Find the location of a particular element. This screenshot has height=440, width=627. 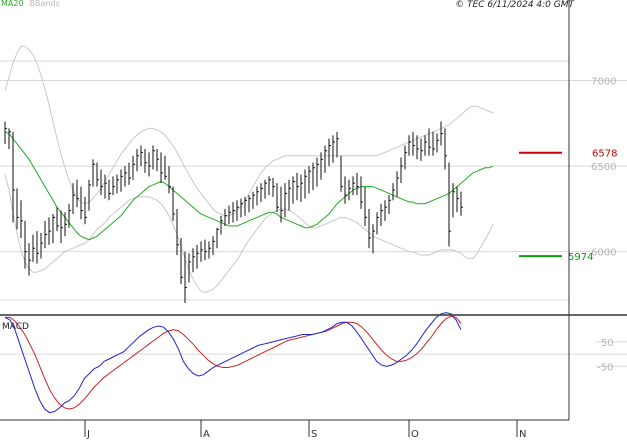

y-tick-label: 6500 is located at coordinates (603, 167).